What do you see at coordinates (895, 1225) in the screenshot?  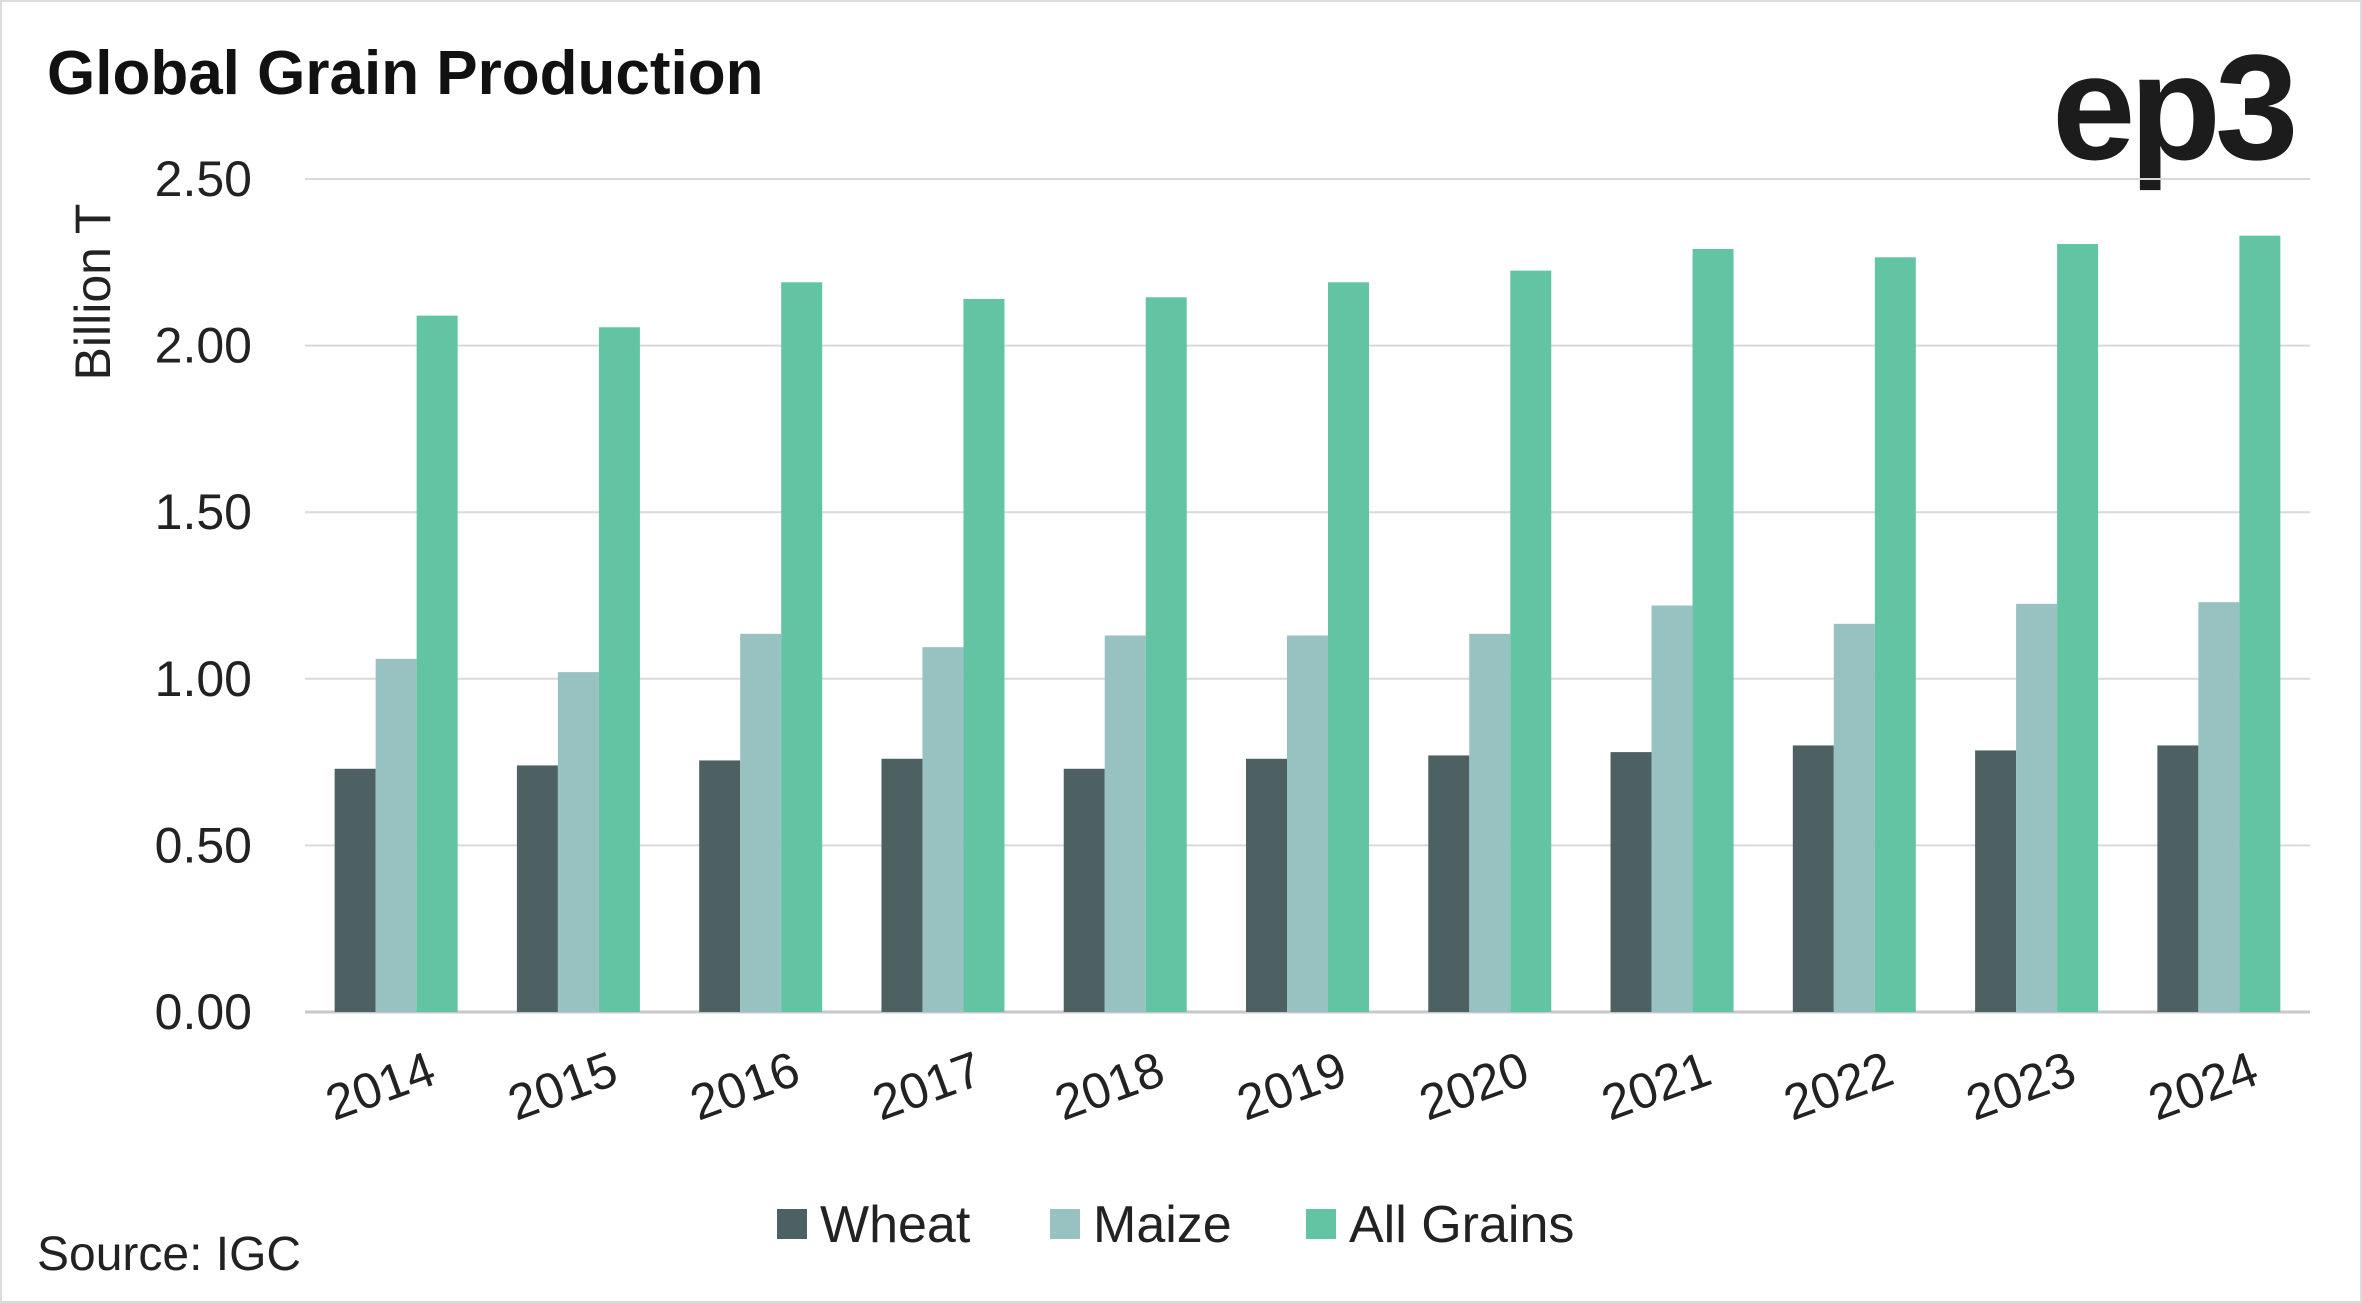 I see `legend-label-wheat: Wheat` at bounding box center [895, 1225].